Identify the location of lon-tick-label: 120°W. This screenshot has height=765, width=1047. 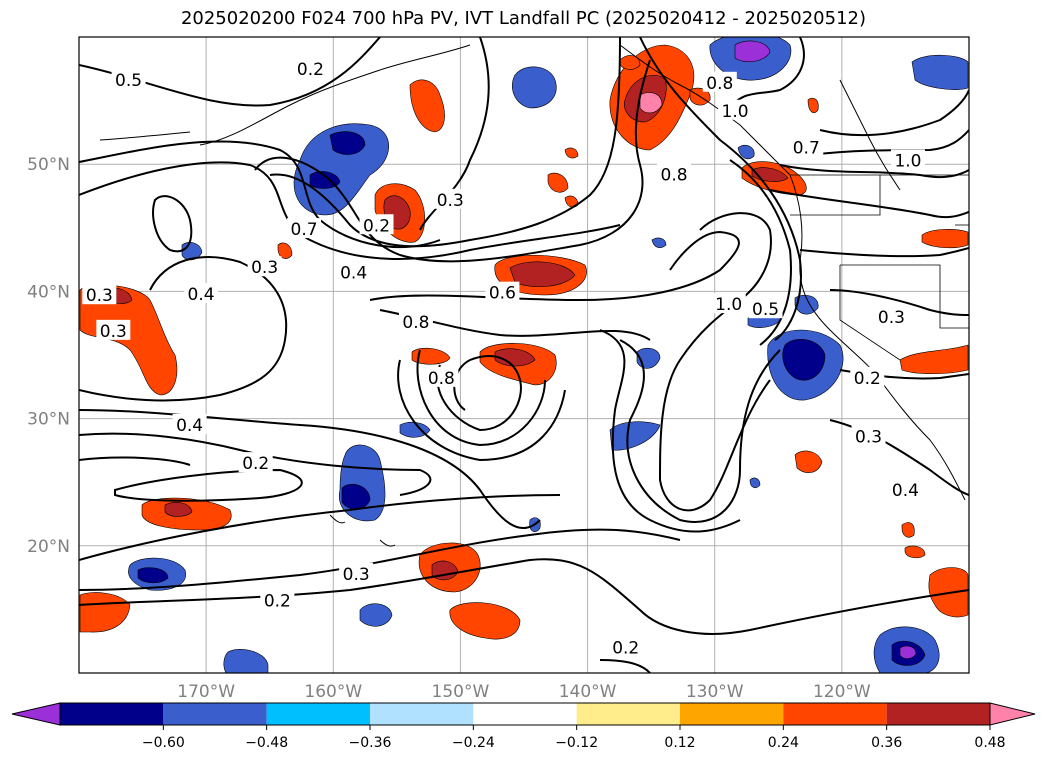
(842, 692).